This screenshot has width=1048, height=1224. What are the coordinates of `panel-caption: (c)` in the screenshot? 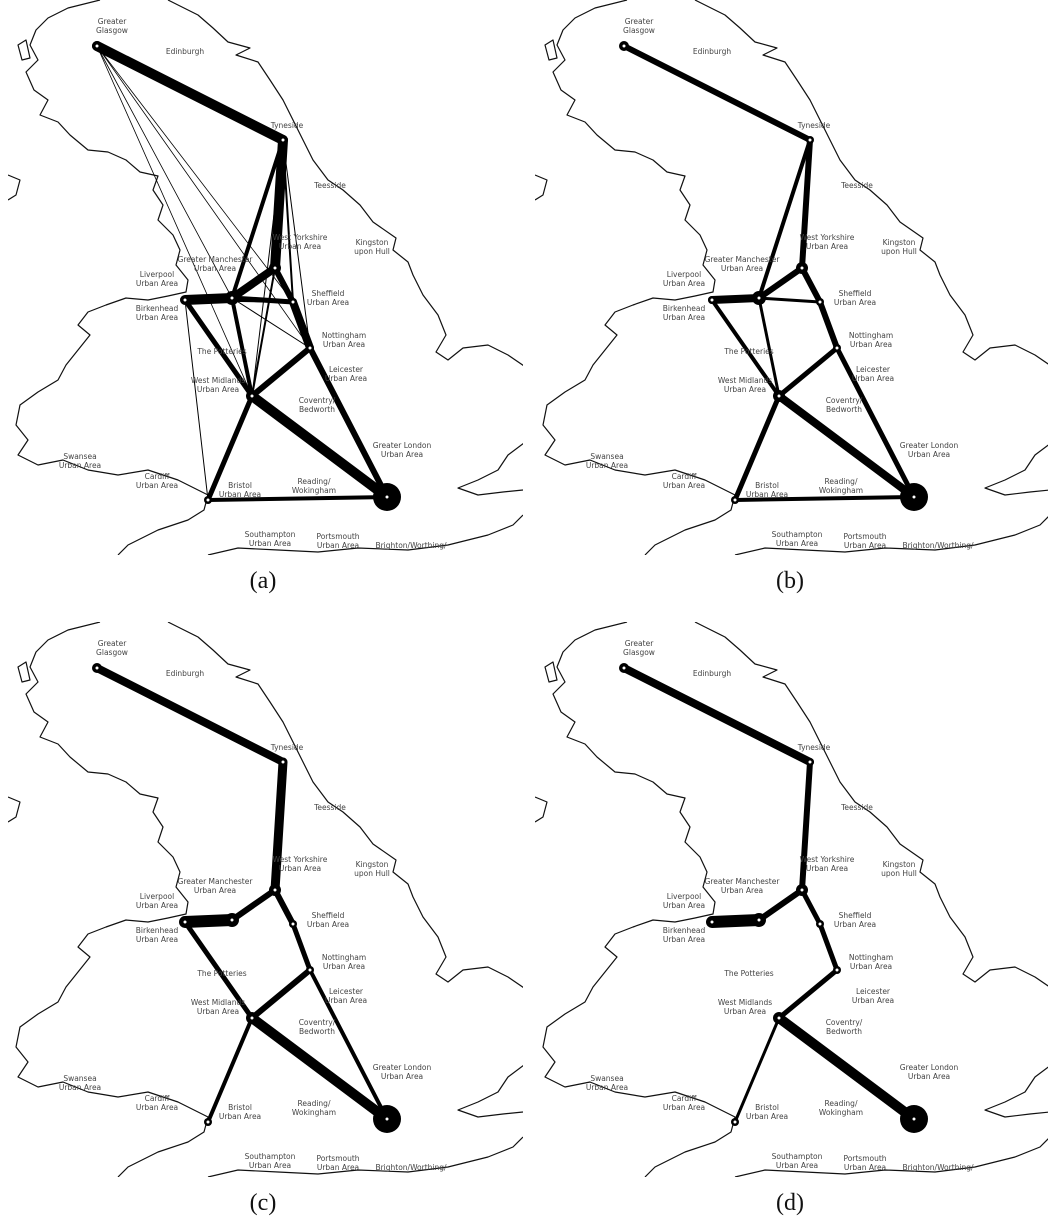 It's located at (263, 1203).